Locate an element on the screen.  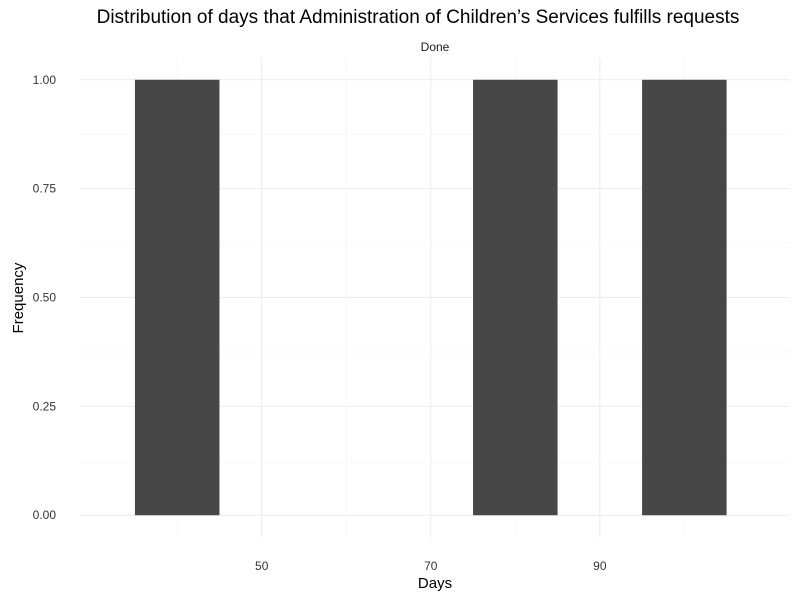
y-tick-label: 0.50 is located at coordinates (45, 298).